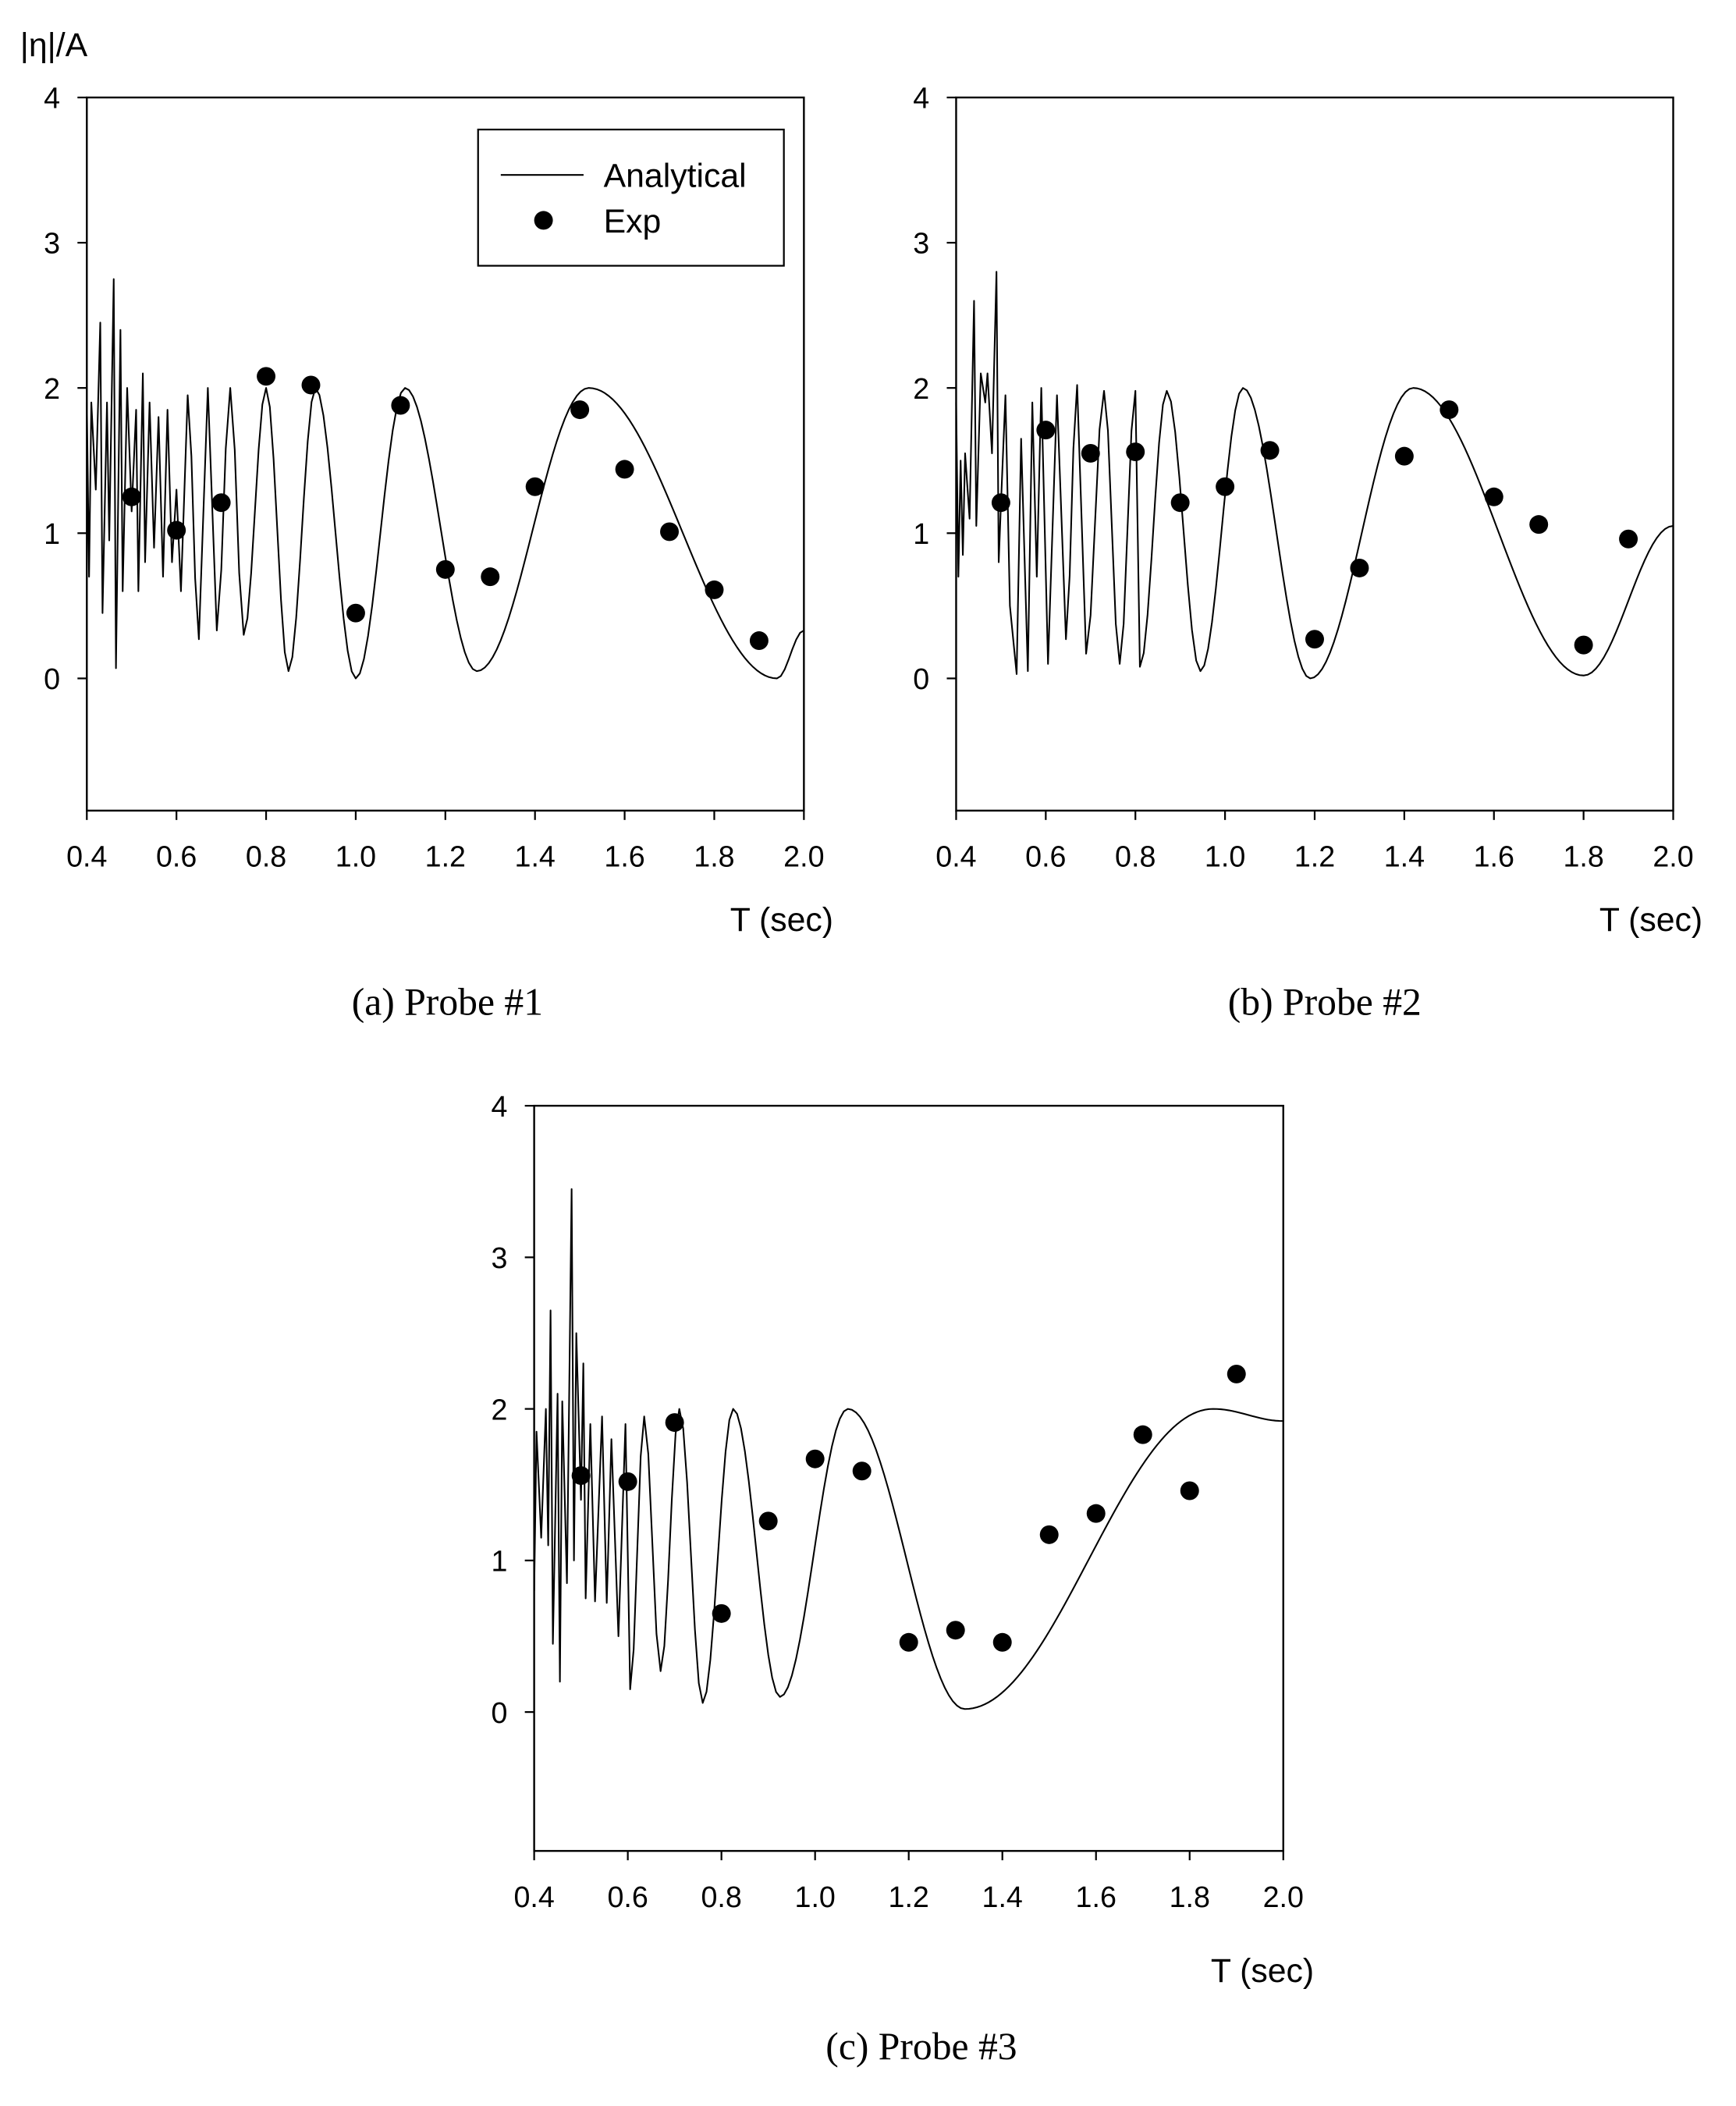 The height and width of the screenshot is (2106, 1736). I want to click on legend-analytical: Analytical, so click(675, 176).